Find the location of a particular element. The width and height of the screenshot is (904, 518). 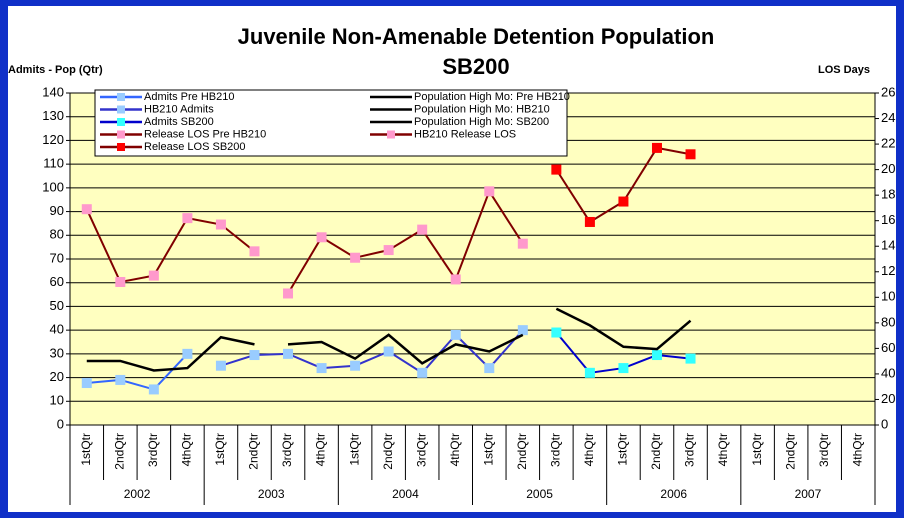

y2-tick-label: 140 is located at coordinates (888, 245).